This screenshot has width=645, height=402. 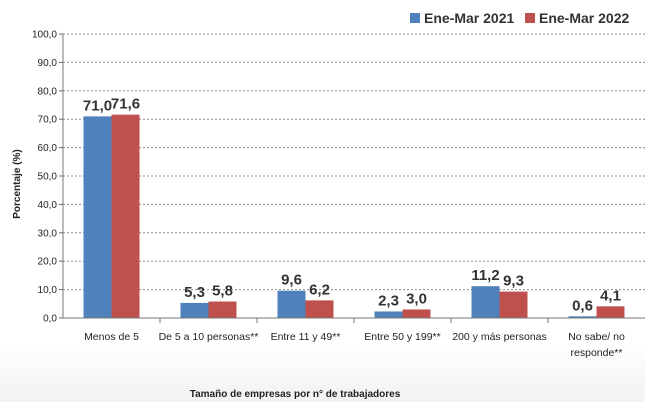 What do you see at coordinates (402, 337) in the screenshot?
I see `category-label: Entre 50 y 199**` at bounding box center [402, 337].